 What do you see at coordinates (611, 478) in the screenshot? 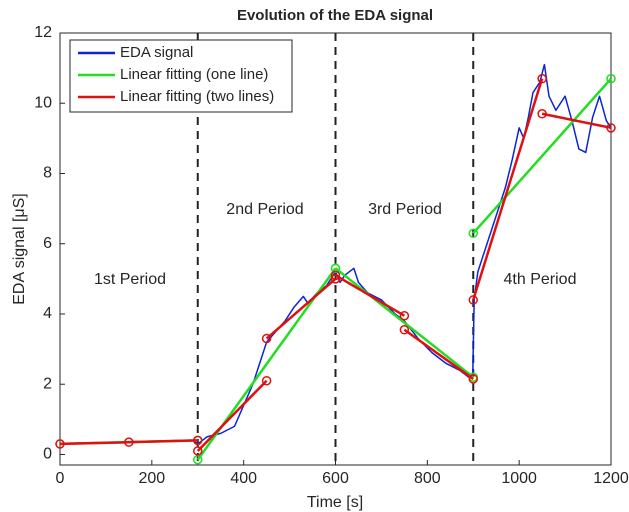
I see `x-tick-label: 1200` at bounding box center [611, 478].